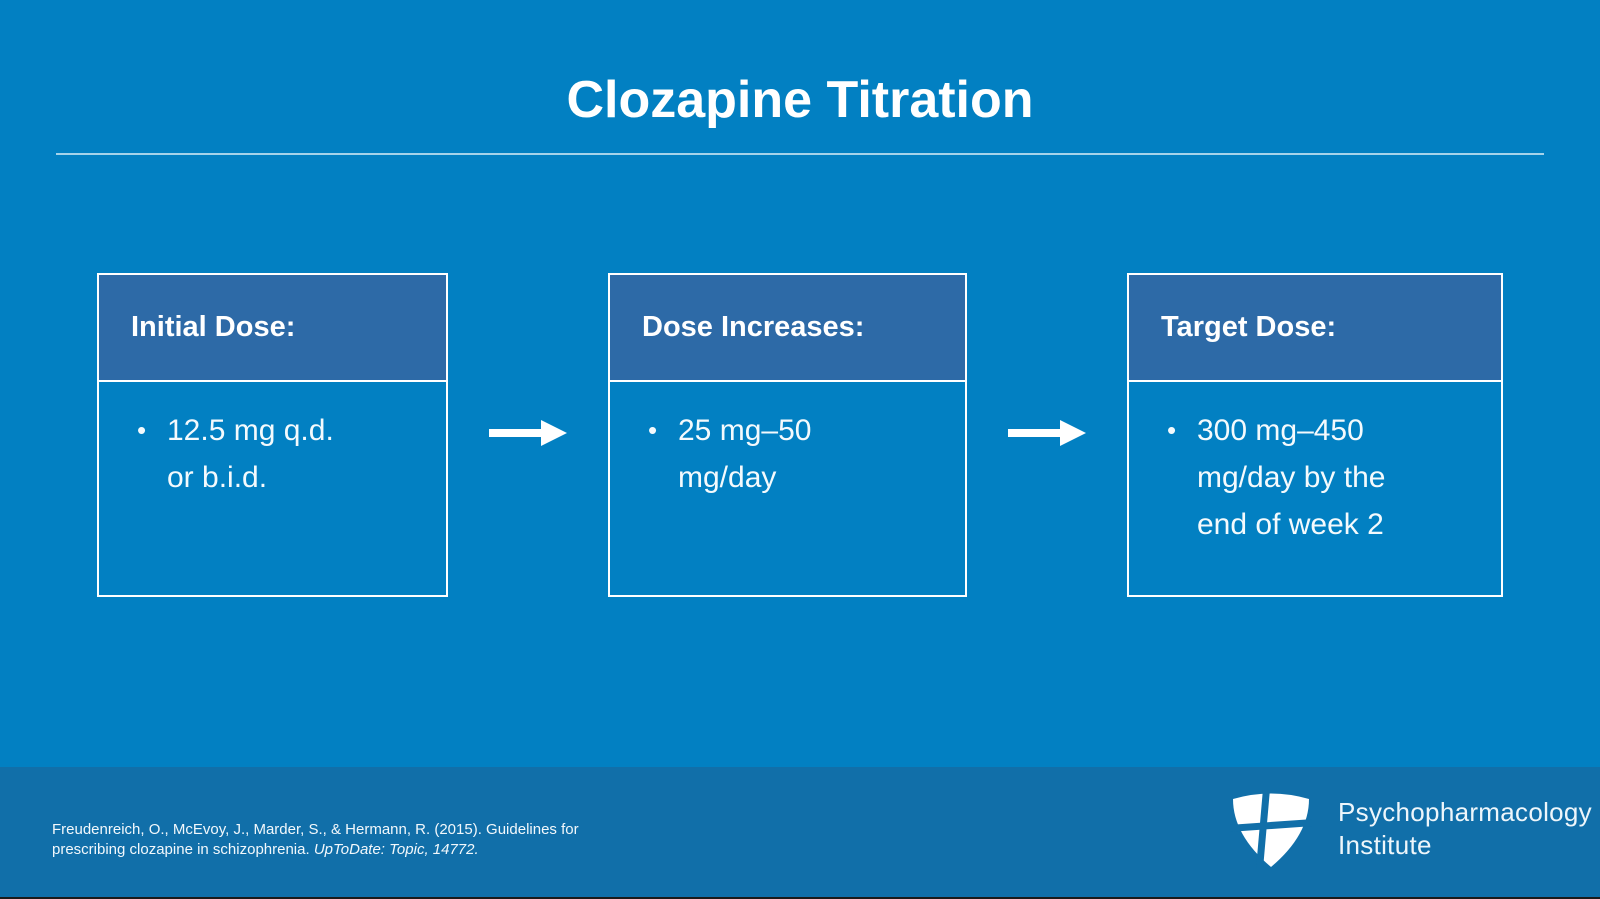 The width and height of the screenshot is (1600, 899). I want to click on box-dose-increases-header: Dose Increases:, so click(787, 328).